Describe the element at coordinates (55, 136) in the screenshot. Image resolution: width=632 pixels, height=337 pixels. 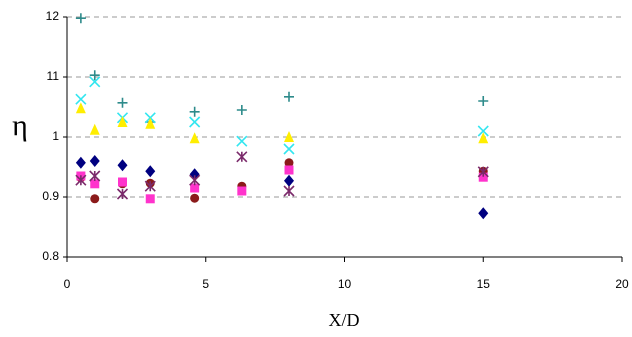
I see `y-tick-label: 1` at that location.